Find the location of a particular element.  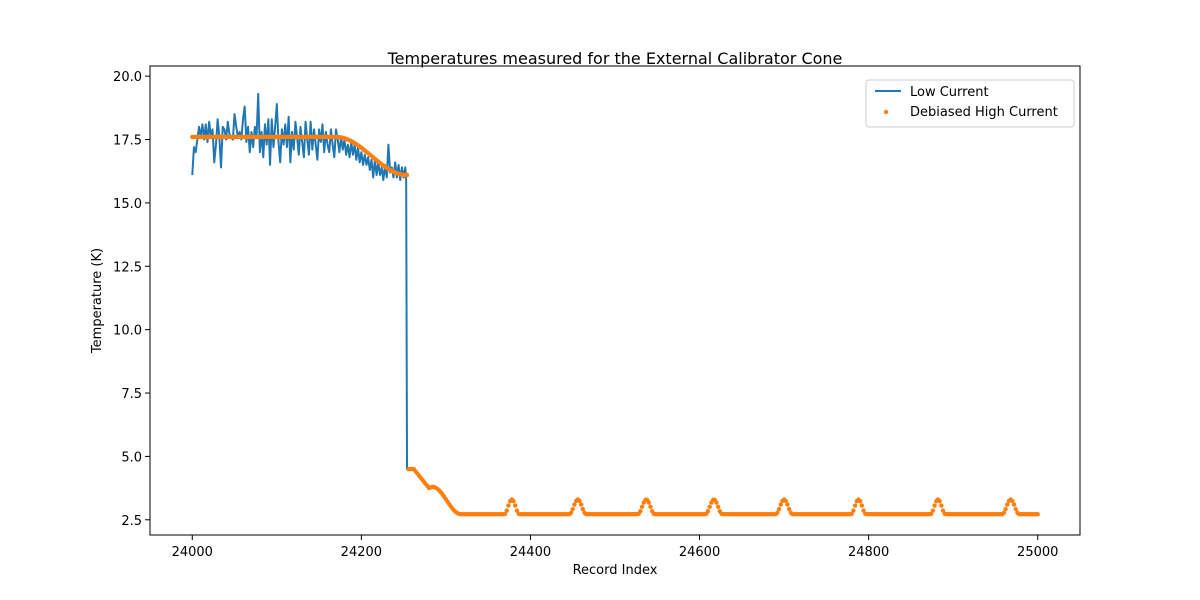

x-axis-label: Record Index is located at coordinates (615, 570).